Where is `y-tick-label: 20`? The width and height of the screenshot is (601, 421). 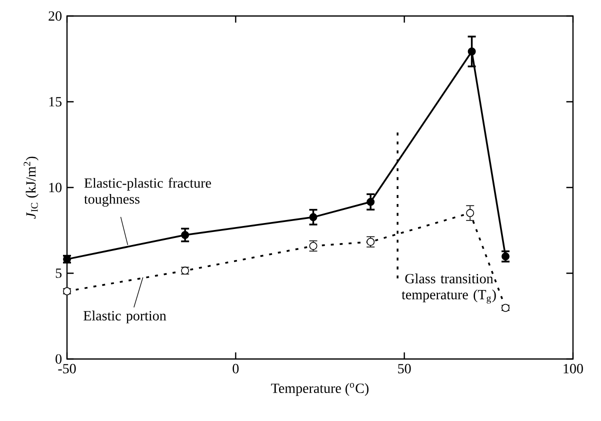 y-tick-label: 20 is located at coordinates (55, 16).